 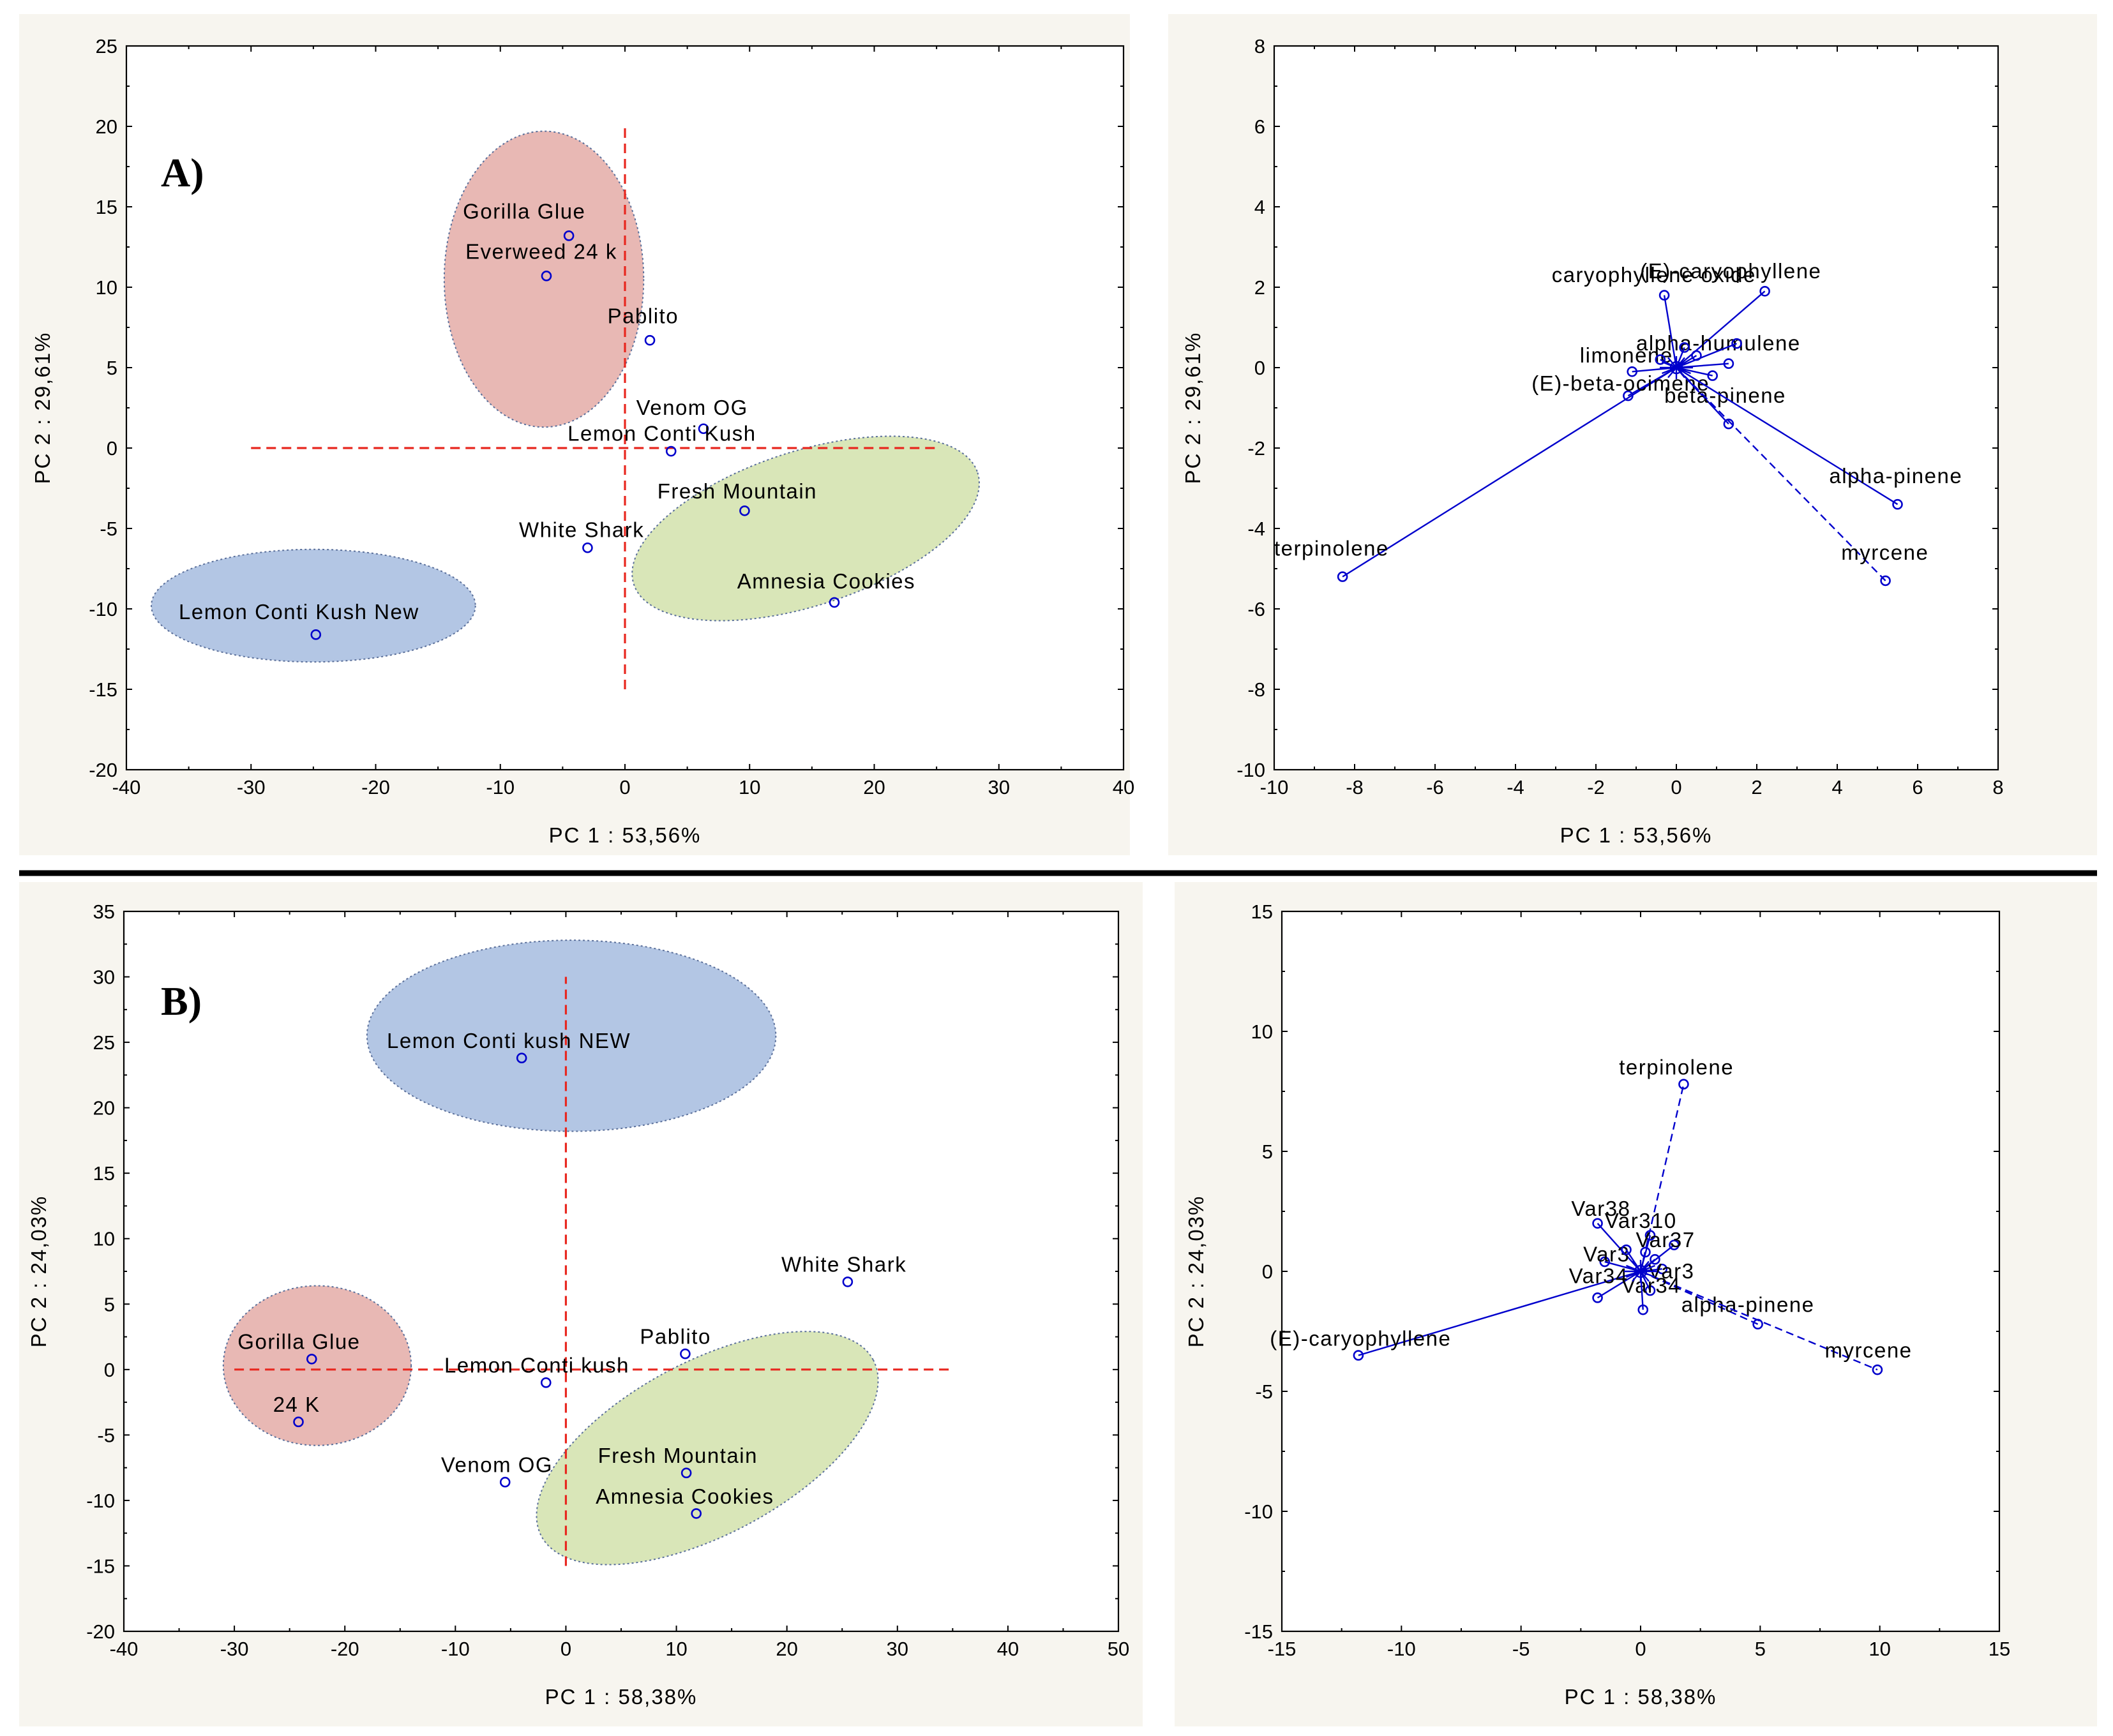 I want to click on x-tick-label: -20, so click(x=376, y=787).